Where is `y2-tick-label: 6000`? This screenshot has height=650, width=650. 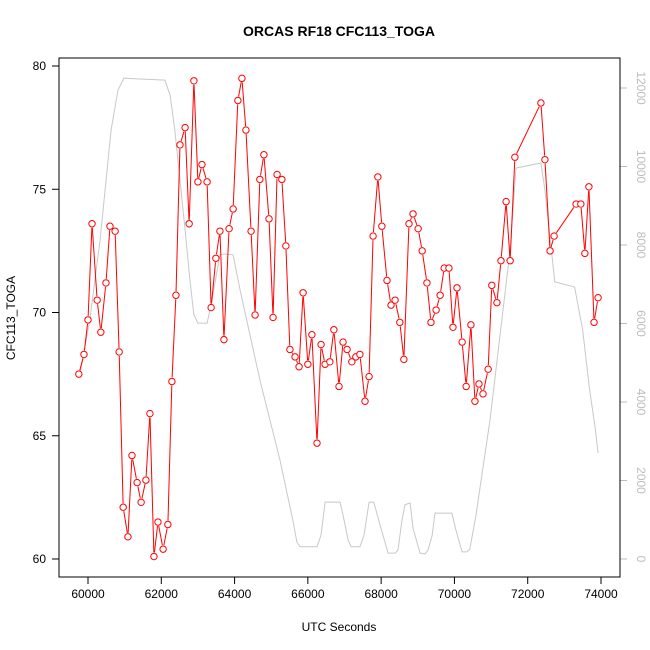
y2-tick-label: 6000 is located at coordinates (641, 323).